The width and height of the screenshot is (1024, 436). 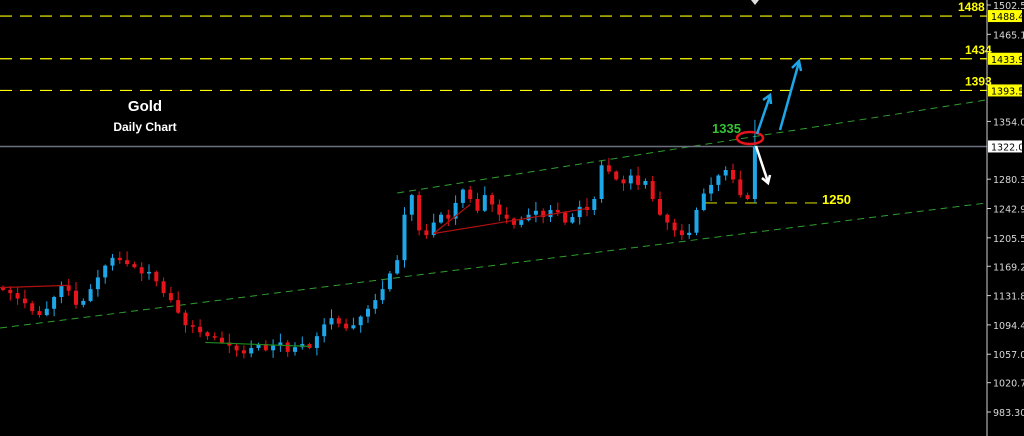 I want to click on y-axis-tick-label: 1169.20, so click(x=1008, y=267).